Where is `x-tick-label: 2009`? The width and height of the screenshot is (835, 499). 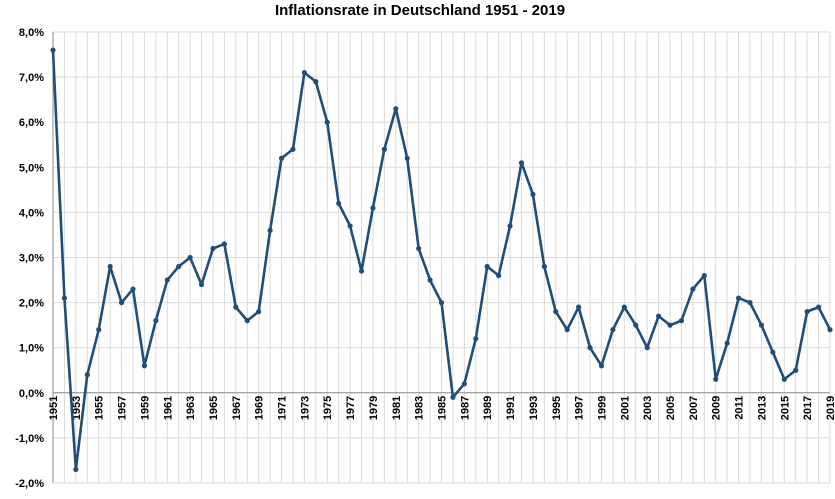
x-tick-label: 2009 is located at coordinates (717, 408).